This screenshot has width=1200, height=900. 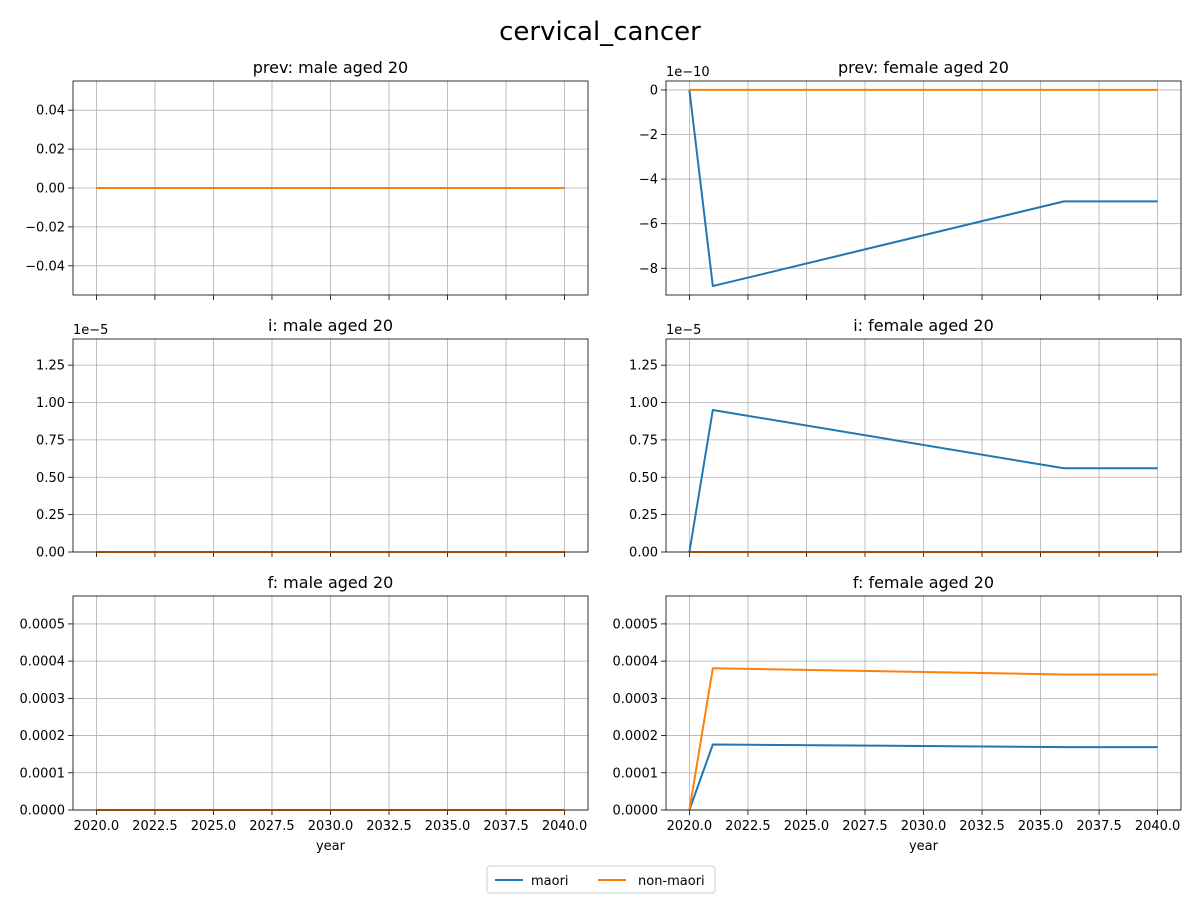 I want to click on legend-label-maori: maori, so click(x=550, y=881).